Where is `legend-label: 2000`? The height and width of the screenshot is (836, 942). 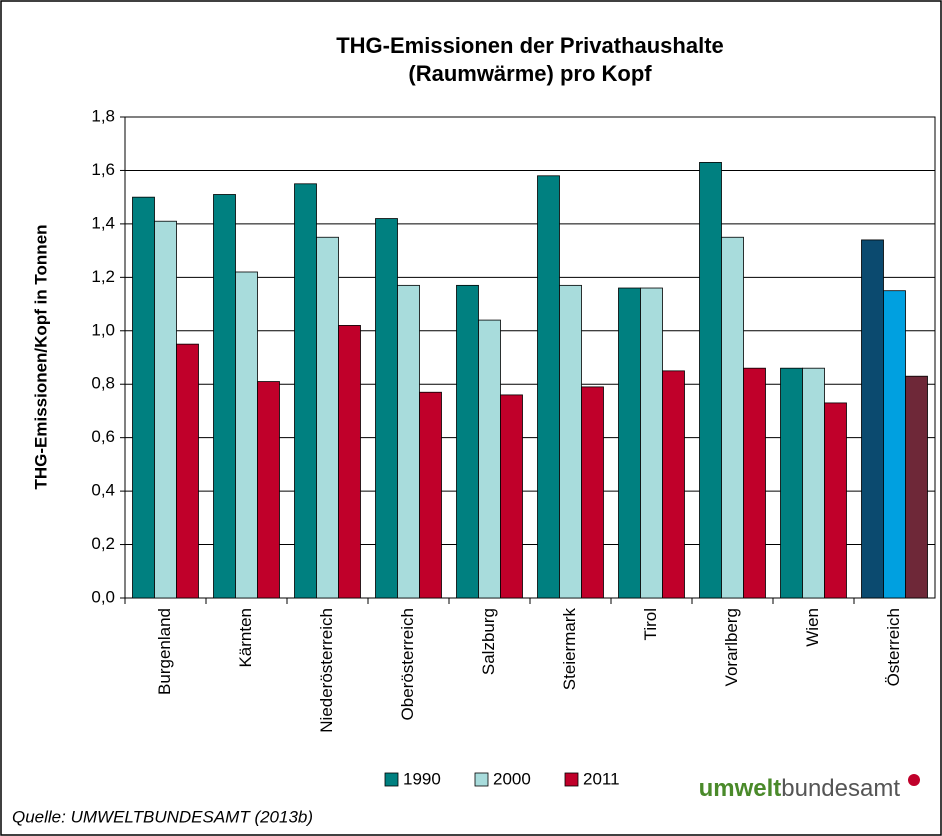
legend-label: 2000 is located at coordinates (512, 778).